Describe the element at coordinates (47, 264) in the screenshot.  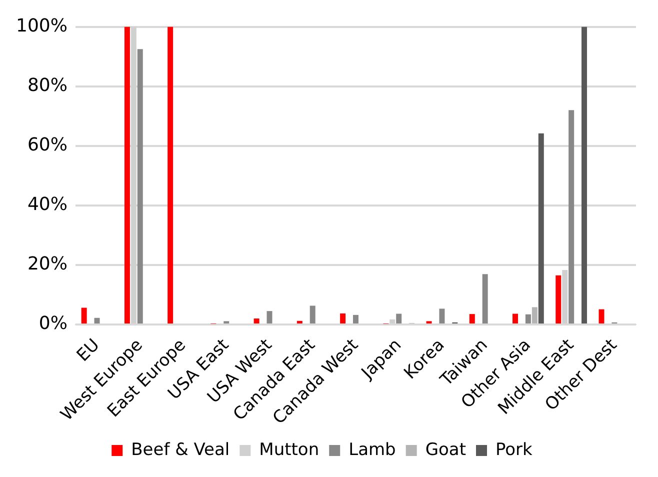
I see `y-tick-label: 20%` at that location.